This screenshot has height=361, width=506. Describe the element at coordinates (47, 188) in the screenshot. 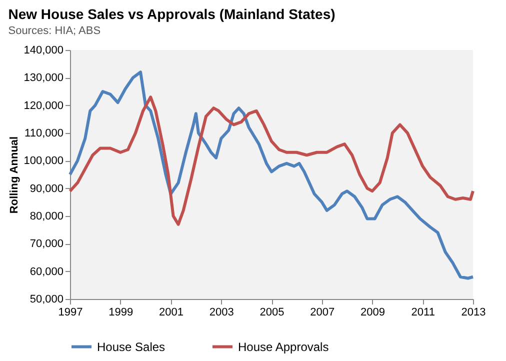

I see `y-tick-label: 90,000` at that location.